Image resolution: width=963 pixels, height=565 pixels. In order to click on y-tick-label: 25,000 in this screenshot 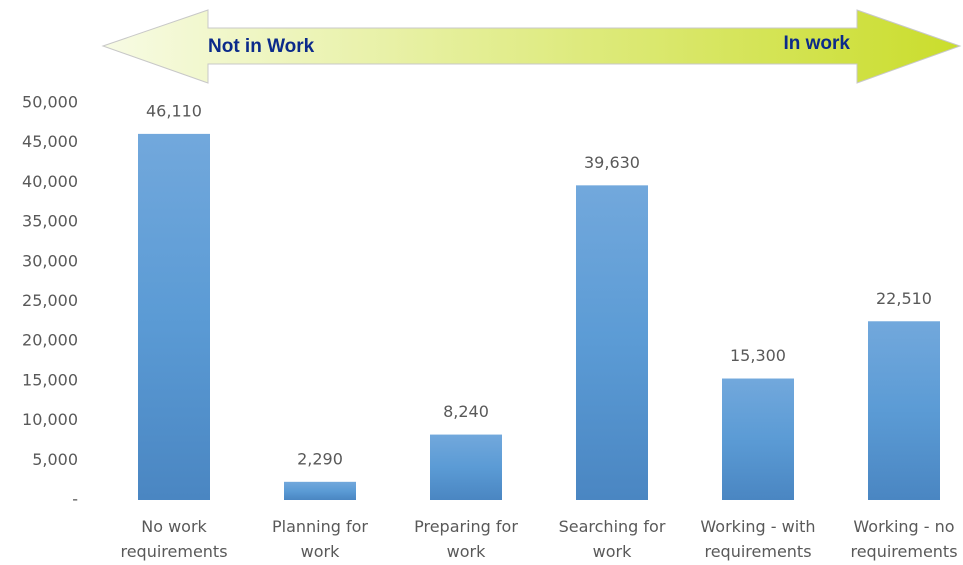, I will do `click(50, 300)`.